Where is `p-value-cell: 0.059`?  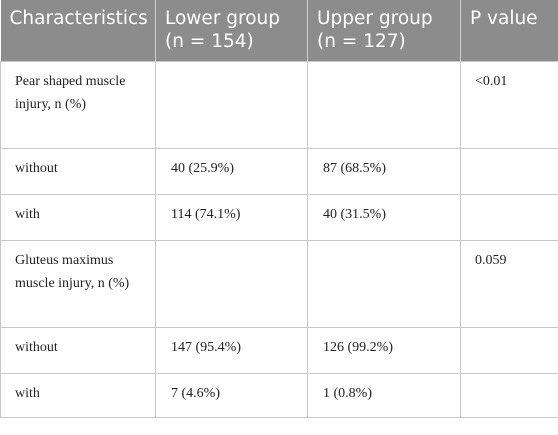
p-value-cell: 0.059 is located at coordinates (509, 284).